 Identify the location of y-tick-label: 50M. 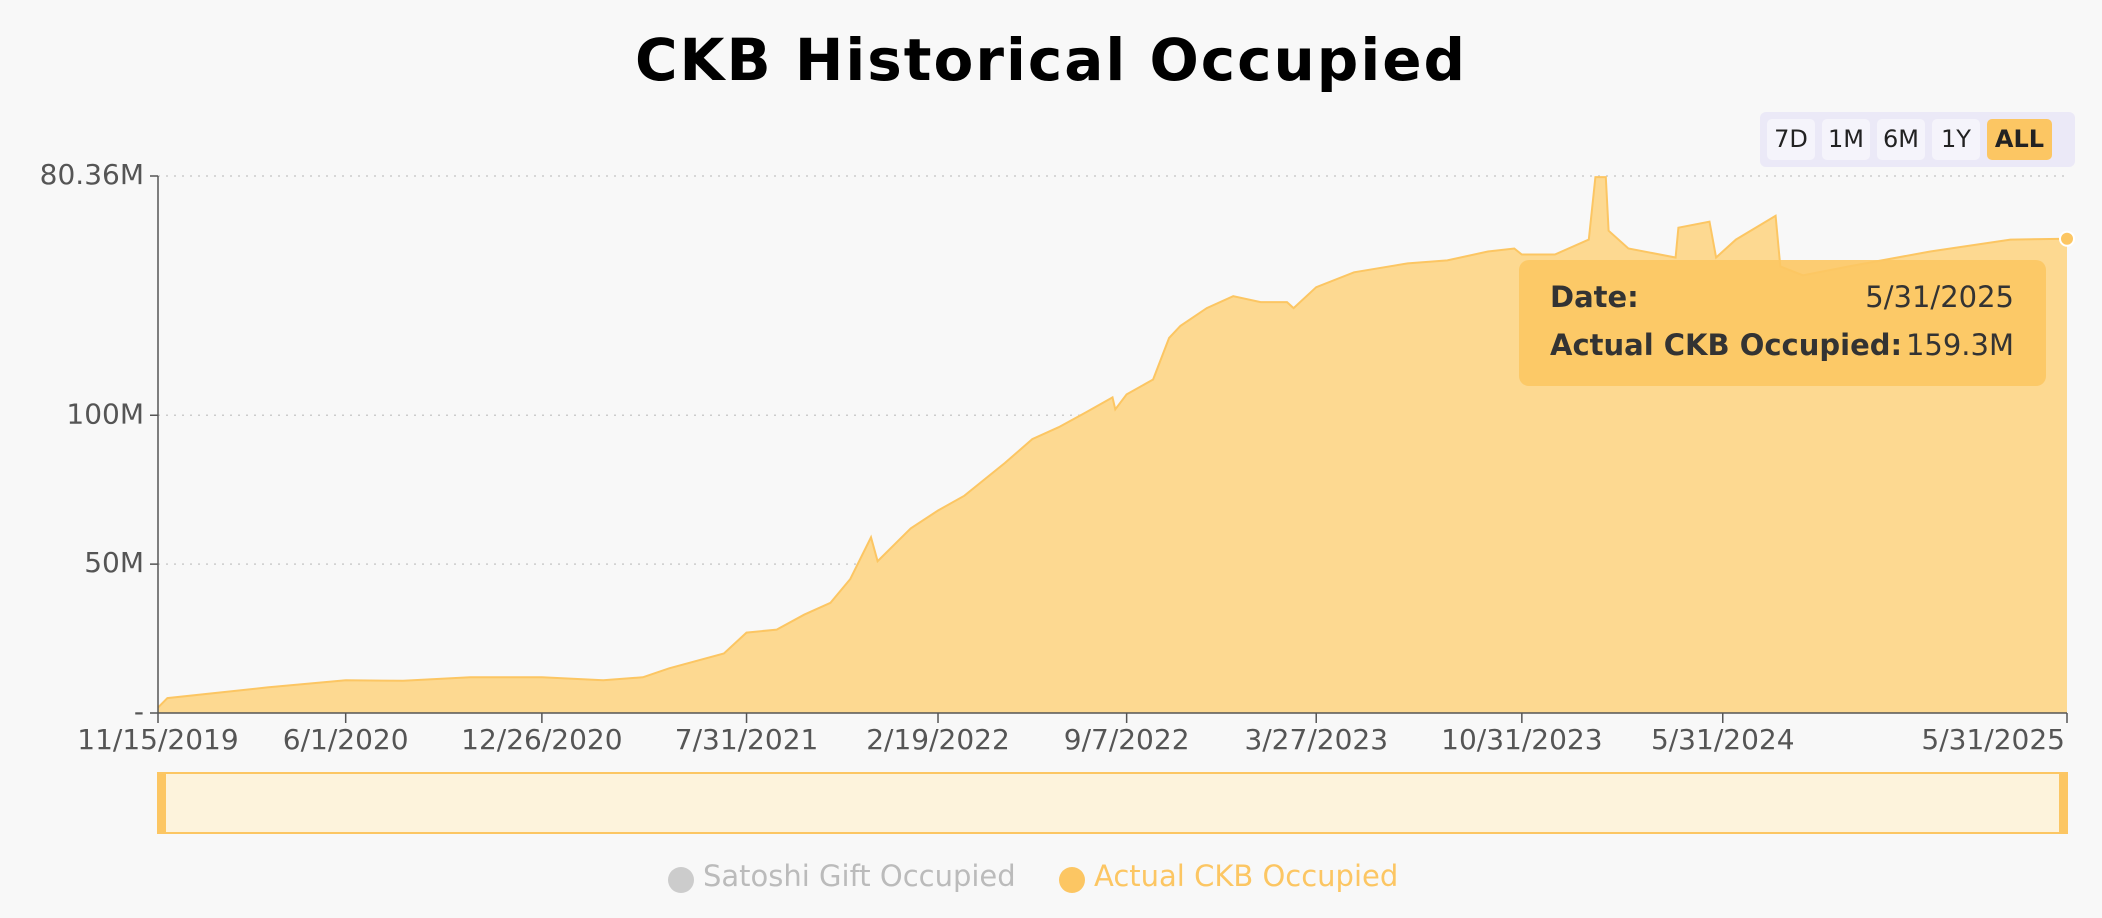
(114, 562).